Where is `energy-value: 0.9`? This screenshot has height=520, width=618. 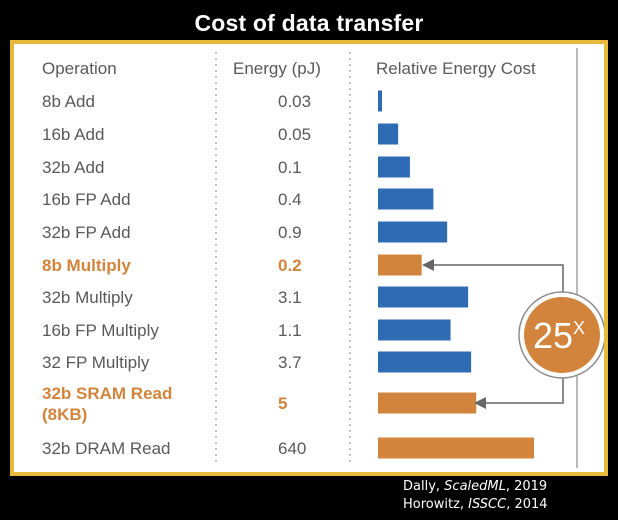
energy-value: 0.9 is located at coordinates (290, 232).